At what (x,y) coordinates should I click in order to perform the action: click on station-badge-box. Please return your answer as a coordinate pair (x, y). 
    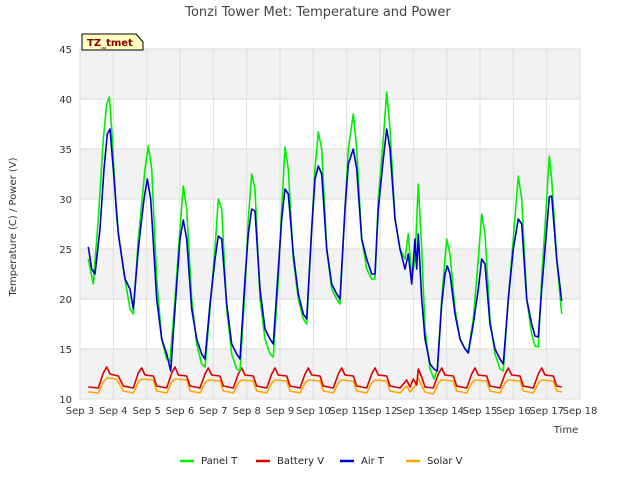
    Looking at the image, I should click on (112, 42).